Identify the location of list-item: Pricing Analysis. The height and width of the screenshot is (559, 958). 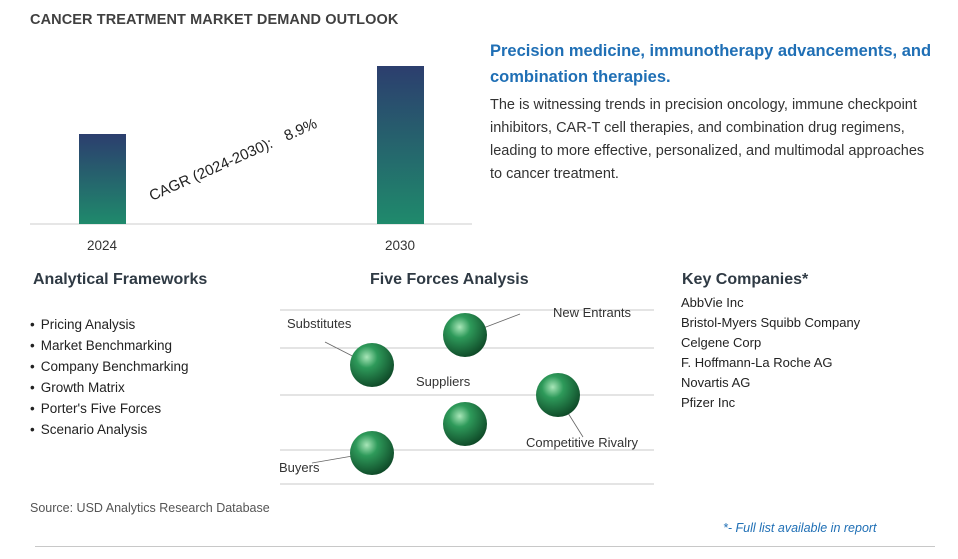
(109, 324).